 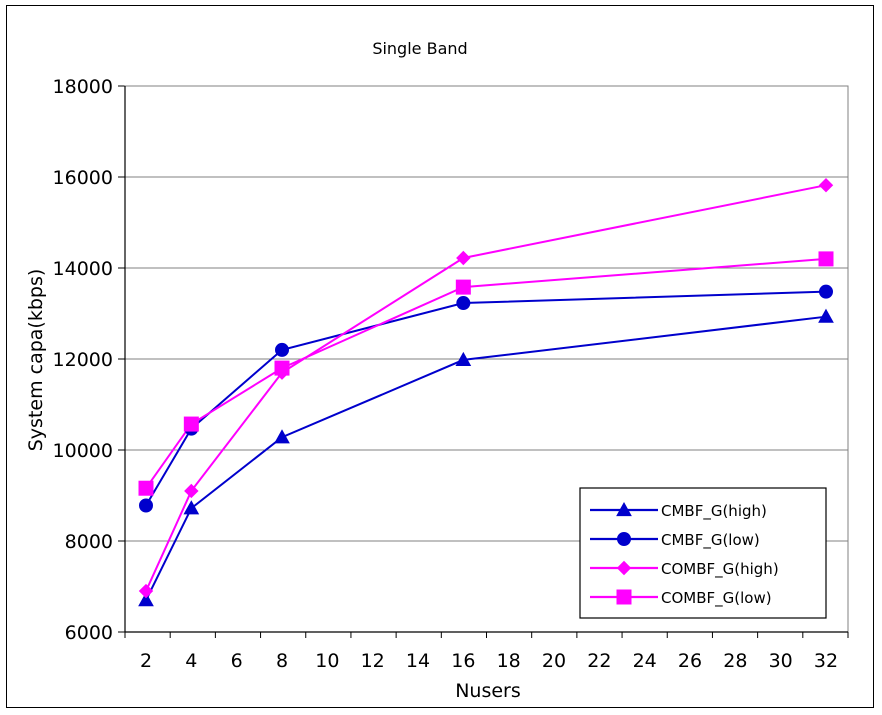 What do you see at coordinates (373, 661) in the screenshot?
I see `x-tick-label: 12` at bounding box center [373, 661].